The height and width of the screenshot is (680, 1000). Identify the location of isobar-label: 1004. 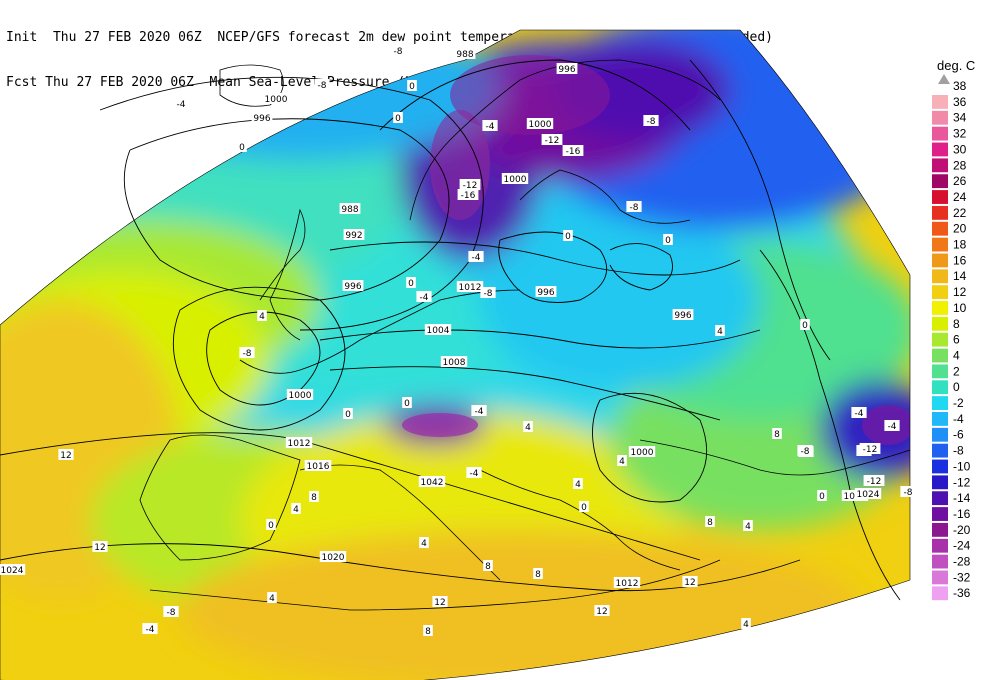
(438, 331).